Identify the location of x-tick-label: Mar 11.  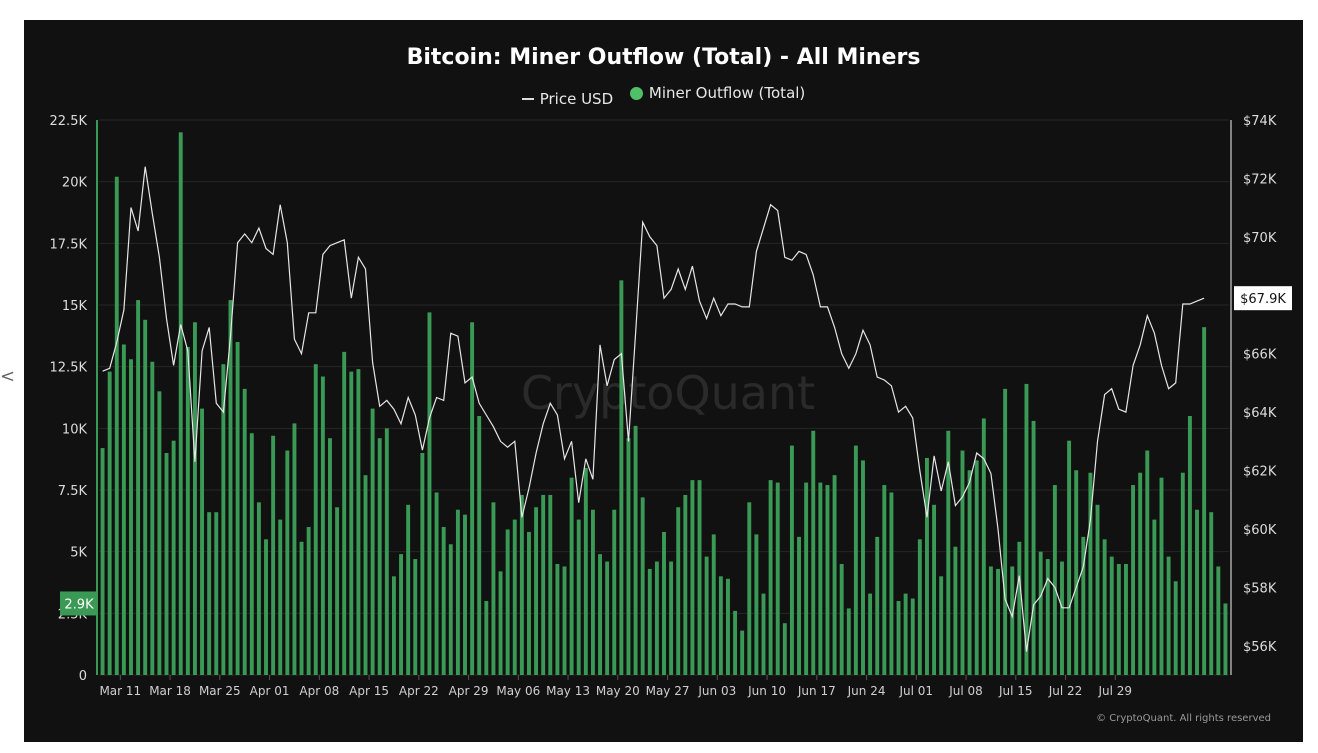
(120, 691).